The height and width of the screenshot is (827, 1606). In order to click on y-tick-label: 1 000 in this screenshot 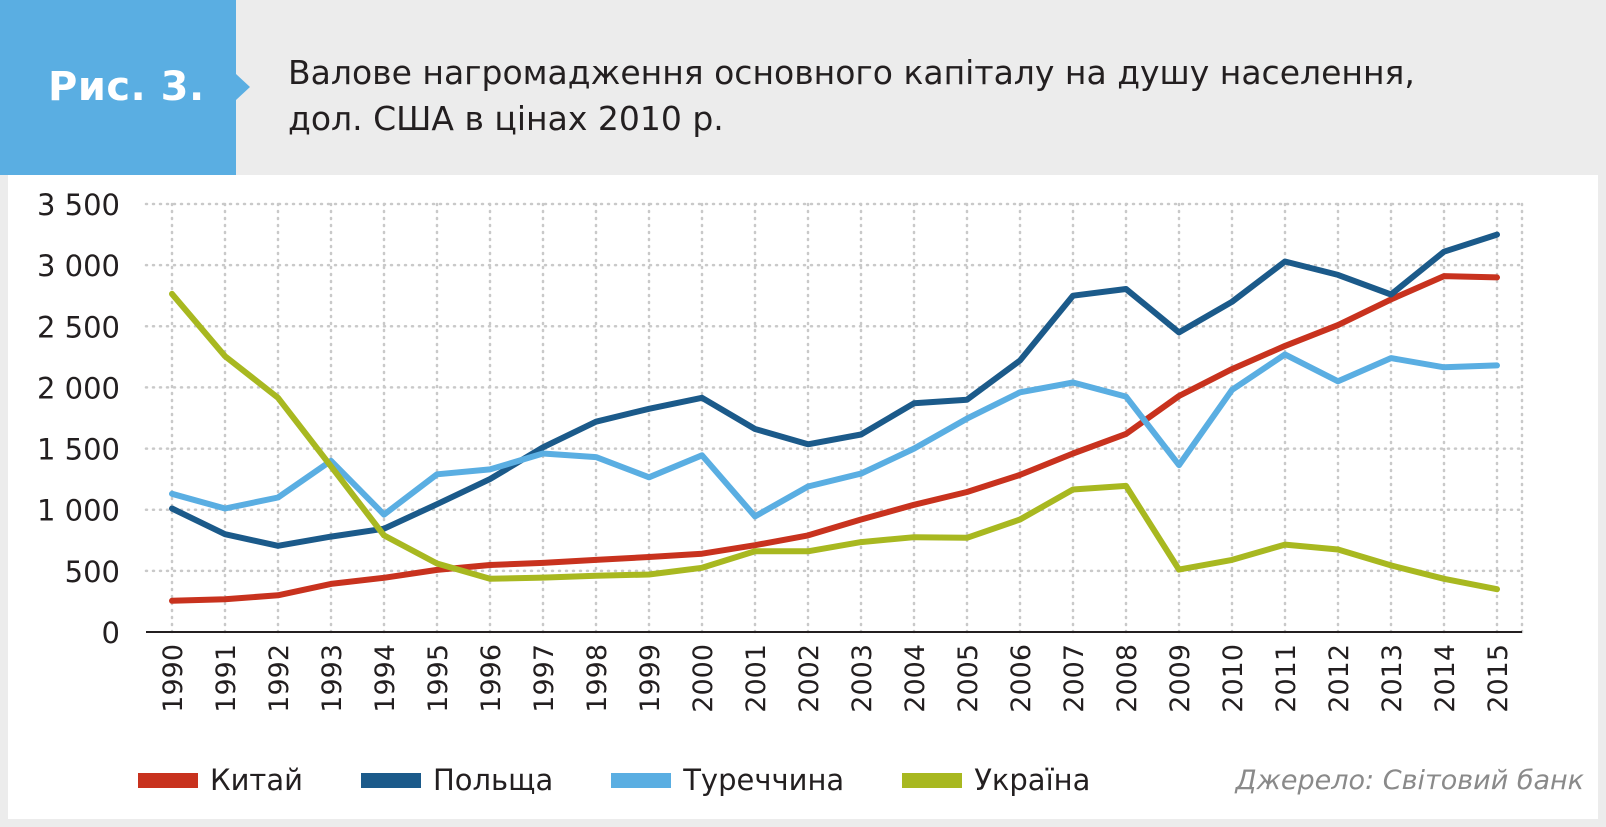, I will do `click(78, 511)`.